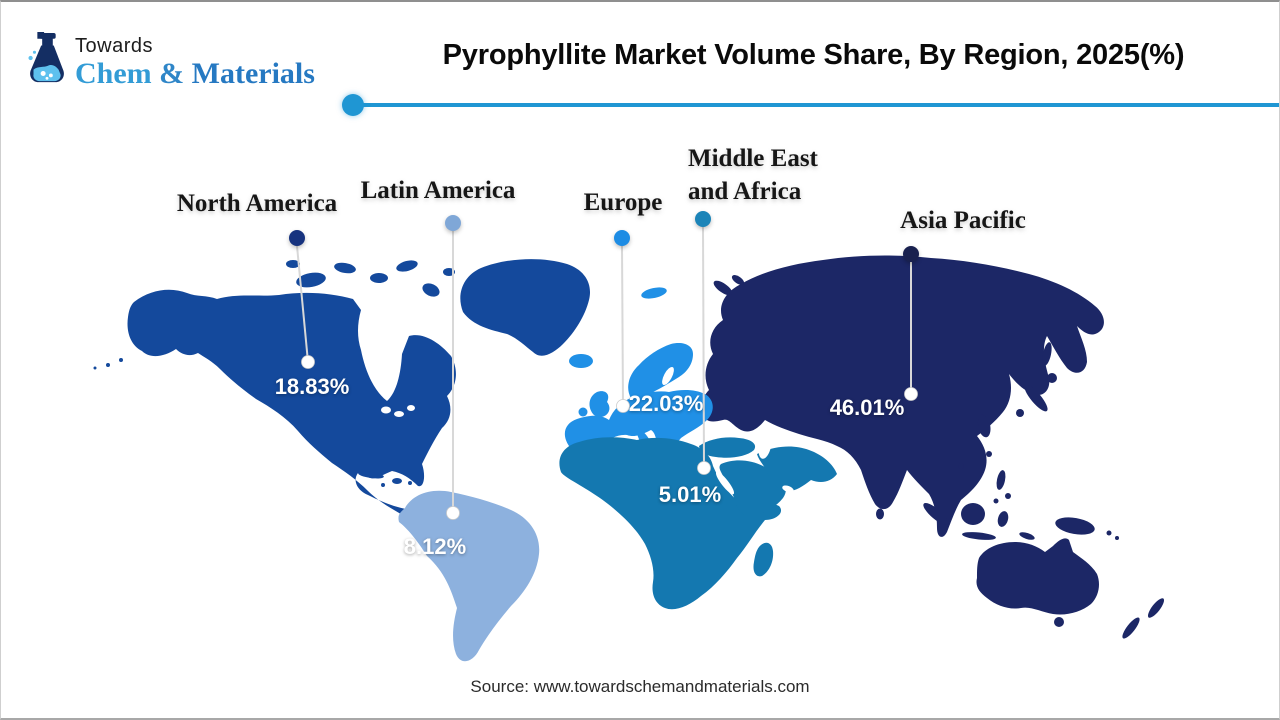 The height and width of the screenshot is (720, 1280). What do you see at coordinates (690, 494) in the screenshot?
I see `region-value-middle-east-africa: 5.01%` at bounding box center [690, 494].